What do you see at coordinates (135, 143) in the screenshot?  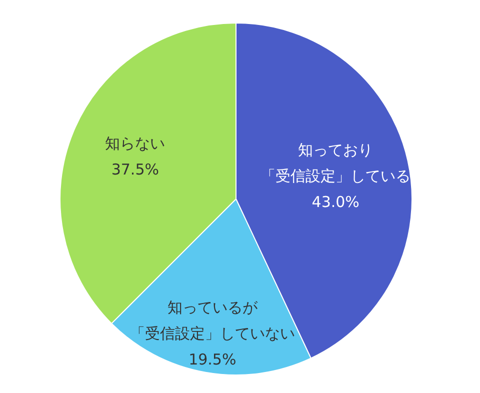 I see `slice-label: 知らない` at bounding box center [135, 143].